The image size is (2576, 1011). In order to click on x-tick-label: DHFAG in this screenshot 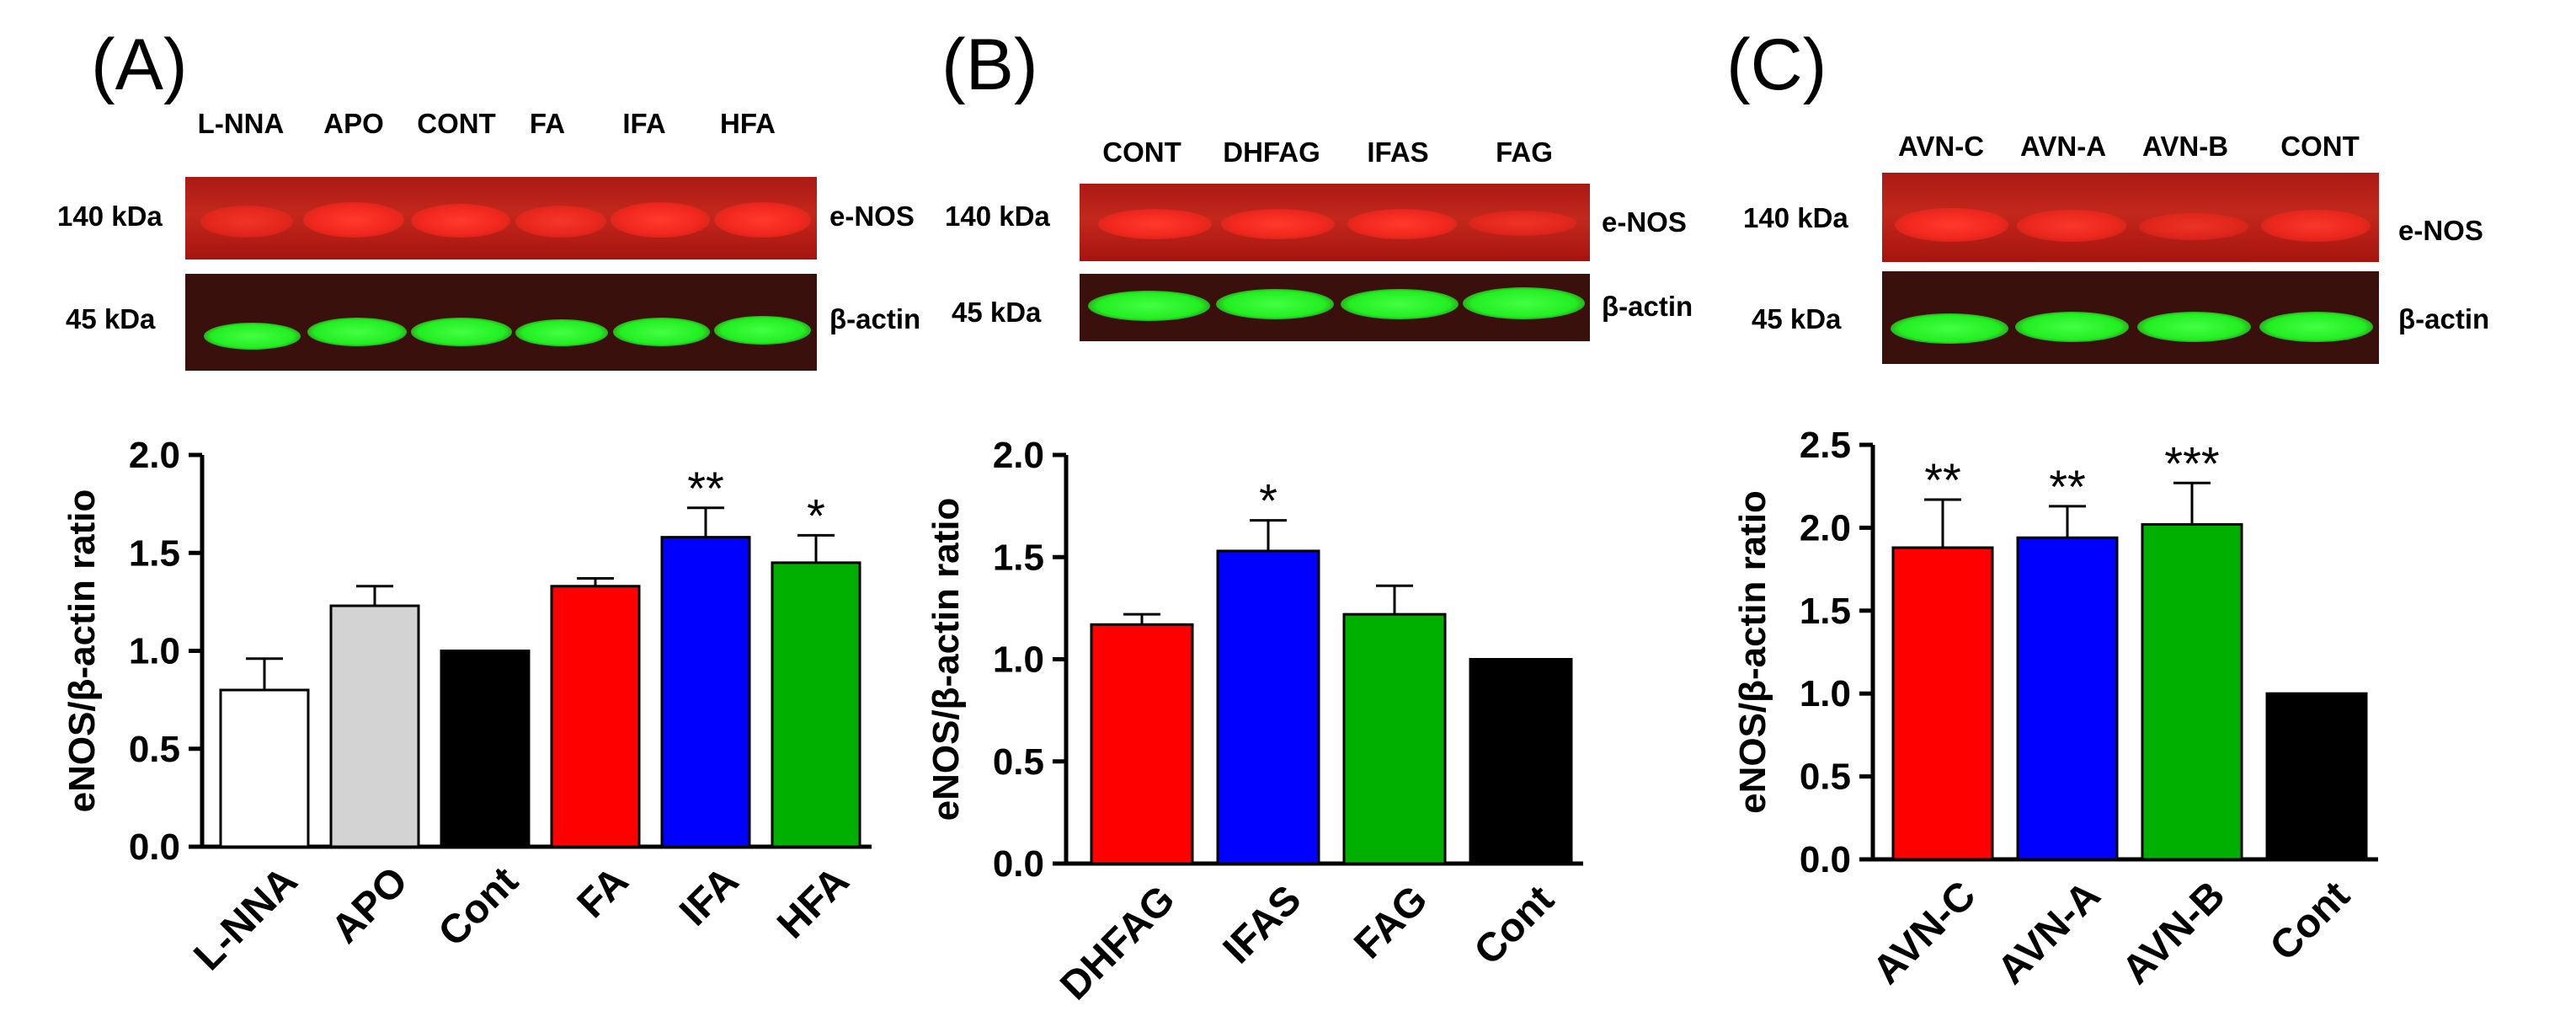, I will do `click(1117, 942)`.